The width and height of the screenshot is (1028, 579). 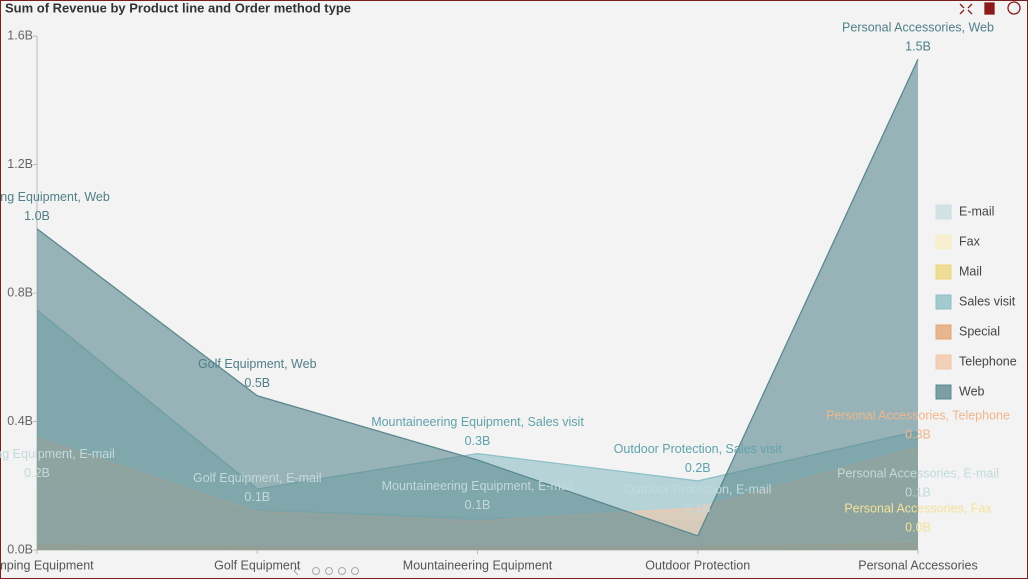 What do you see at coordinates (987, 301) in the screenshot?
I see `legend-label: Sales visit` at bounding box center [987, 301].